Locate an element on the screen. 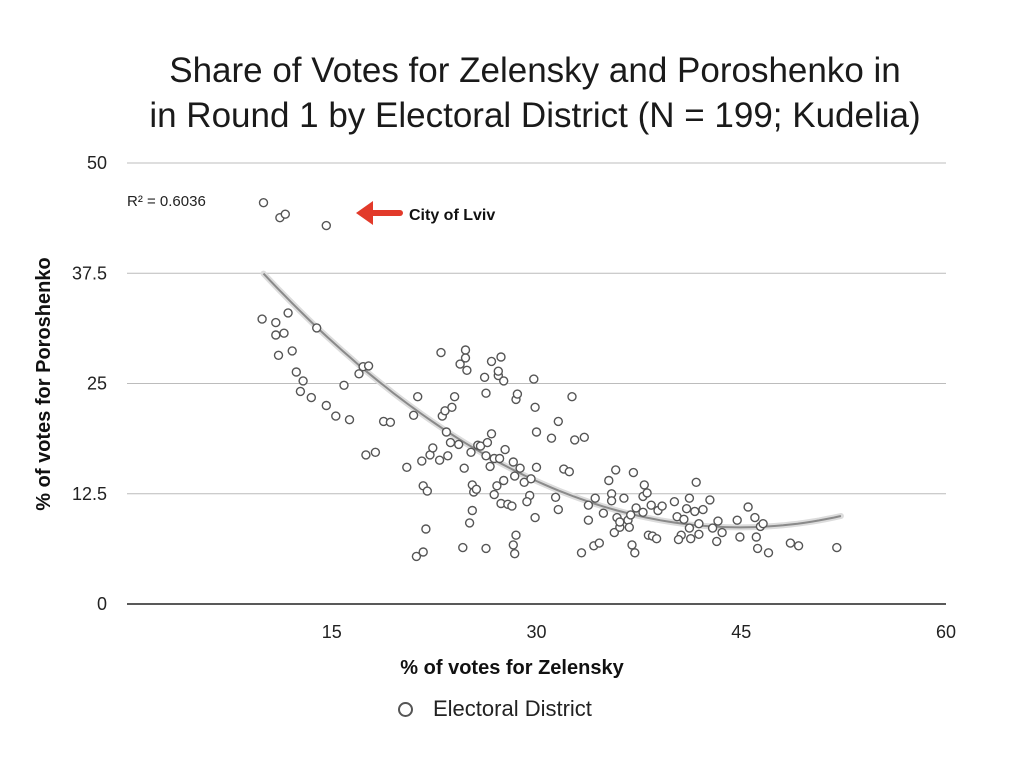 The image size is (1024, 768). x-tick-labels: 15 30 45 60 is located at coordinates (639, 632).